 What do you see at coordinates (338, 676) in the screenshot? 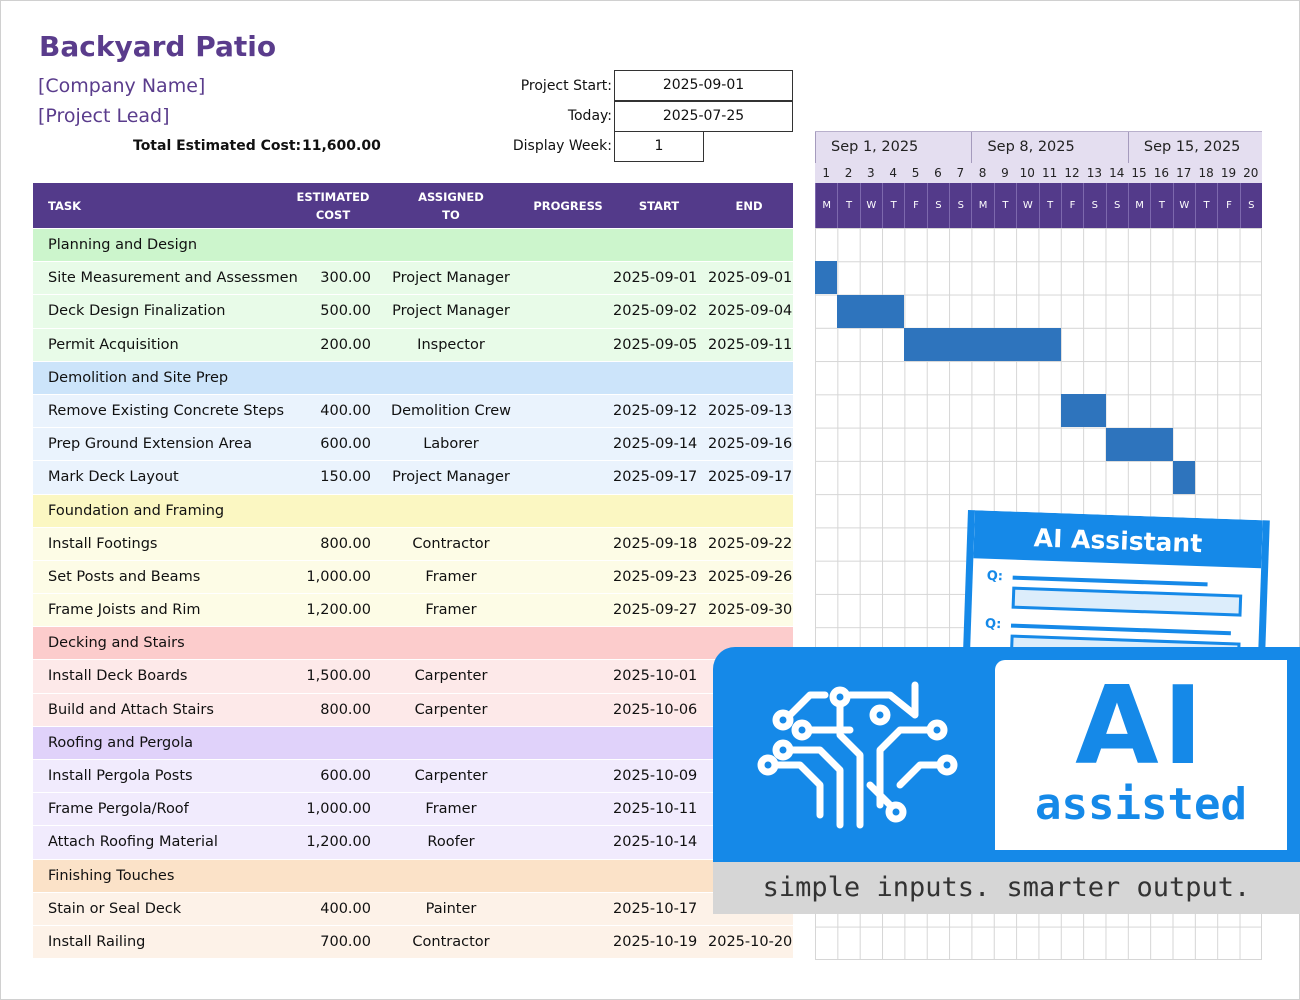
I see `task-cost: 1,500.00` at bounding box center [338, 676].